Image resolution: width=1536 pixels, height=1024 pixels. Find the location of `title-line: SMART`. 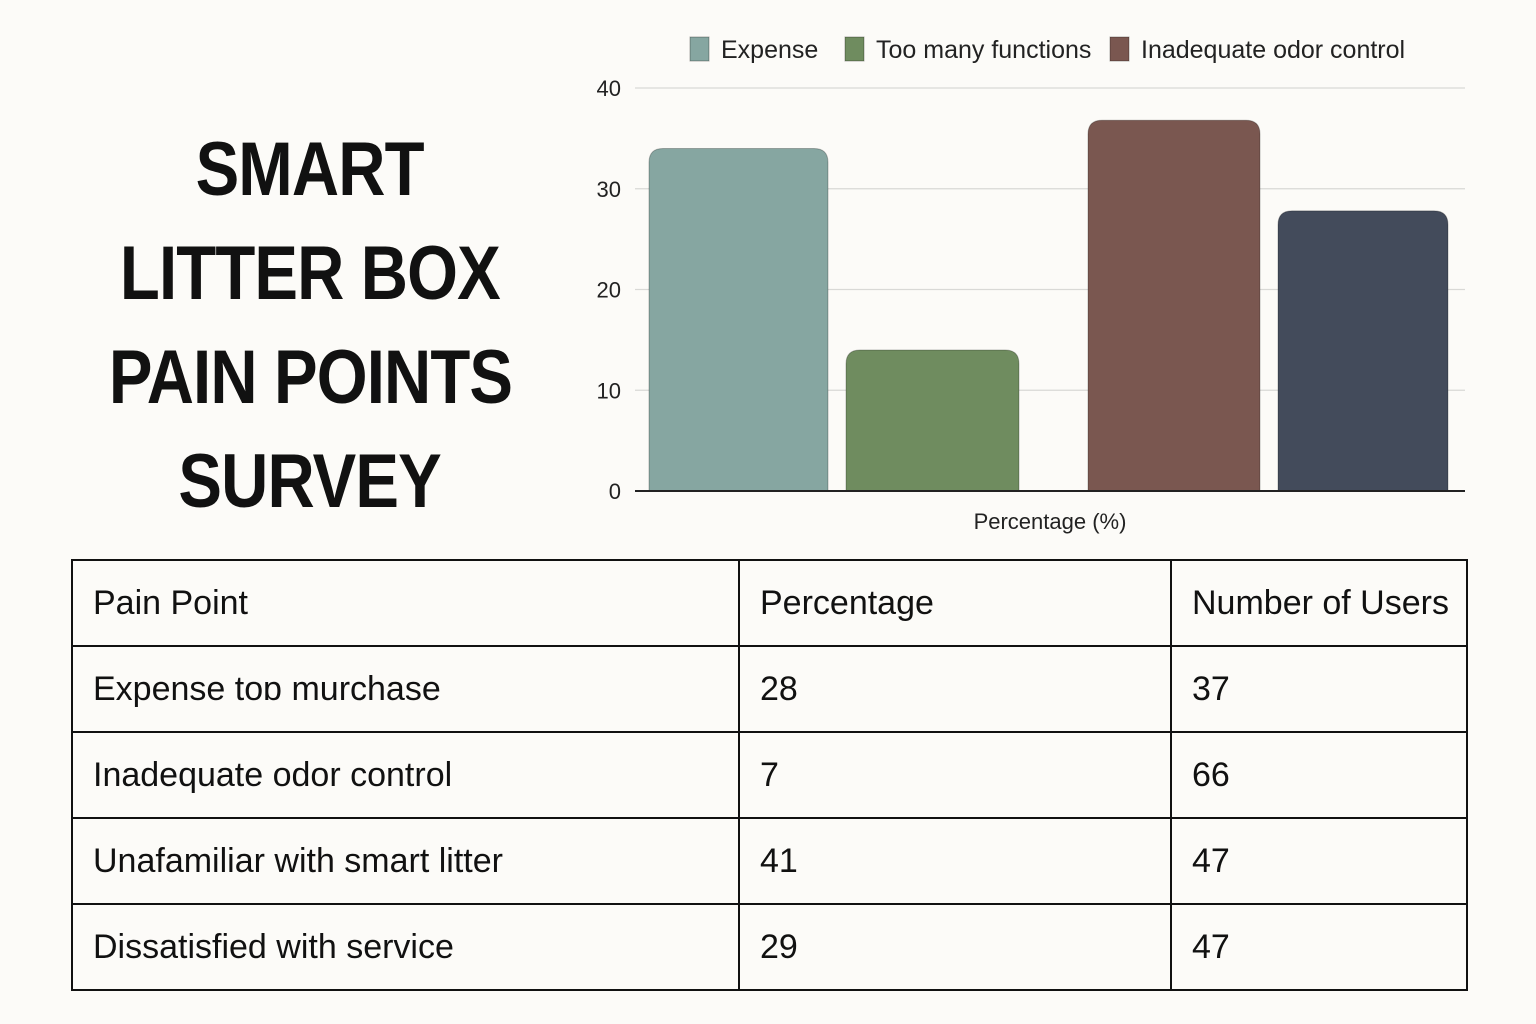

title-line: SMART is located at coordinates (310, 169).